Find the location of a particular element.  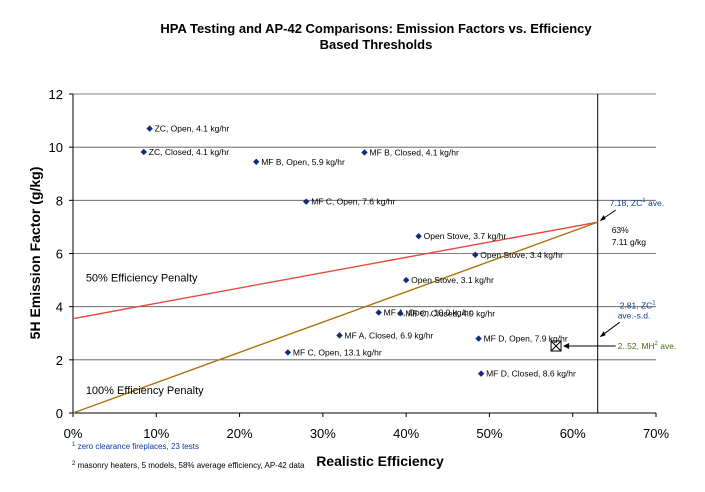

data-point-label: MF C, Closed, 4.9 kg/hr is located at coordinates (450, 313).